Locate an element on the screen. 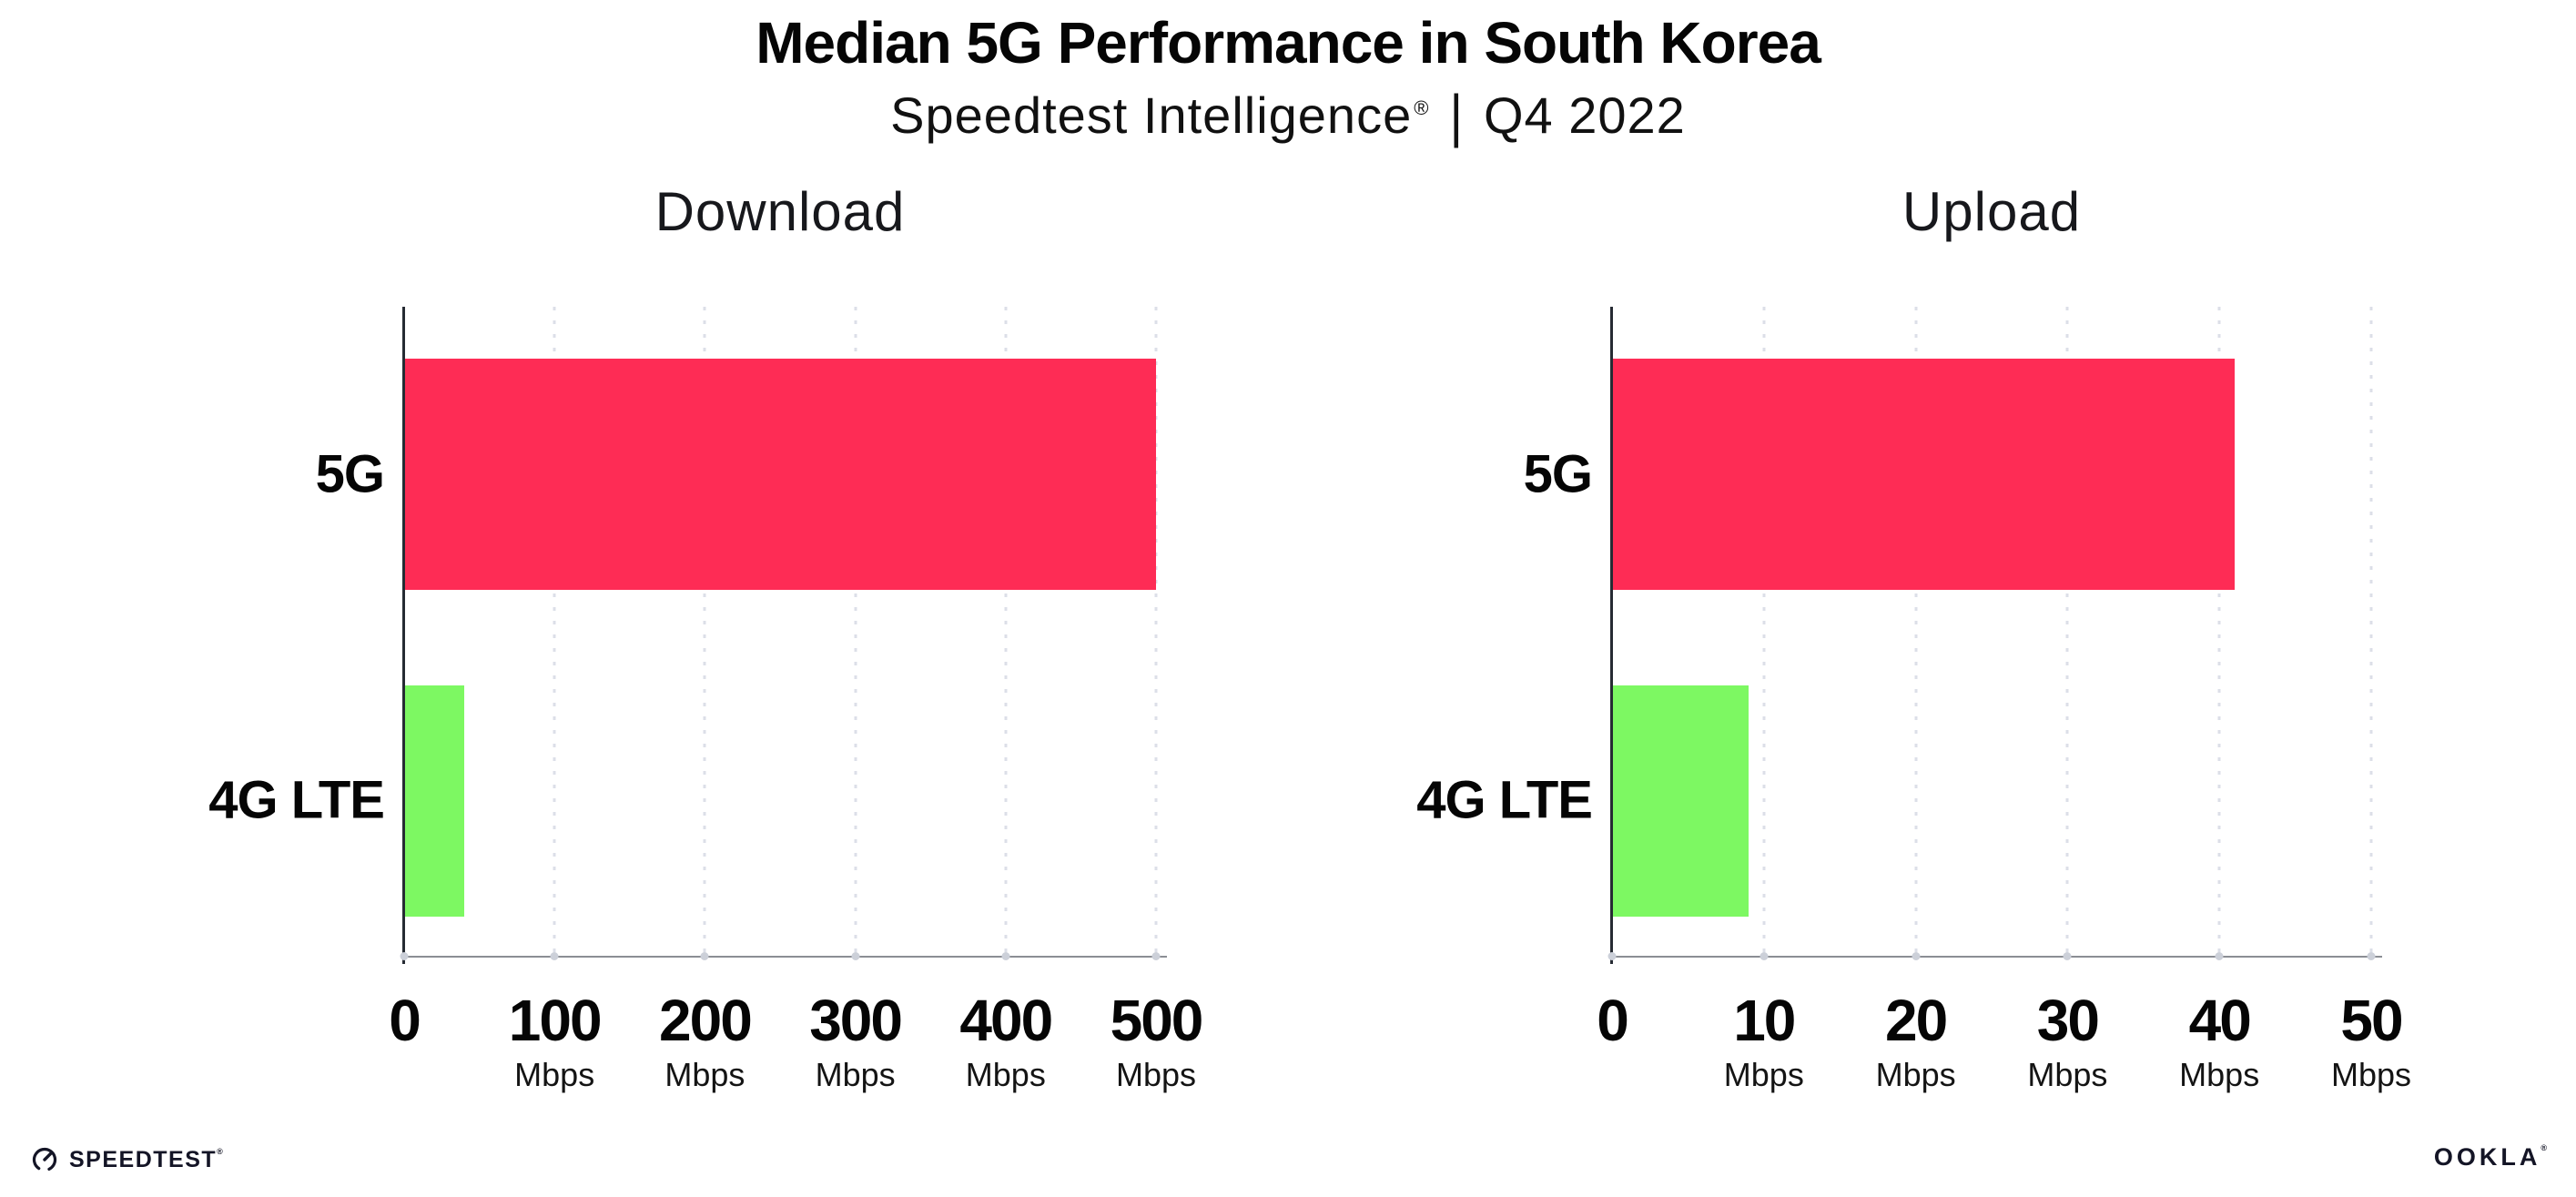 The image size is (2576, 1197). tick-400: 400 Mbps is located at coordinates (1006, 1040).